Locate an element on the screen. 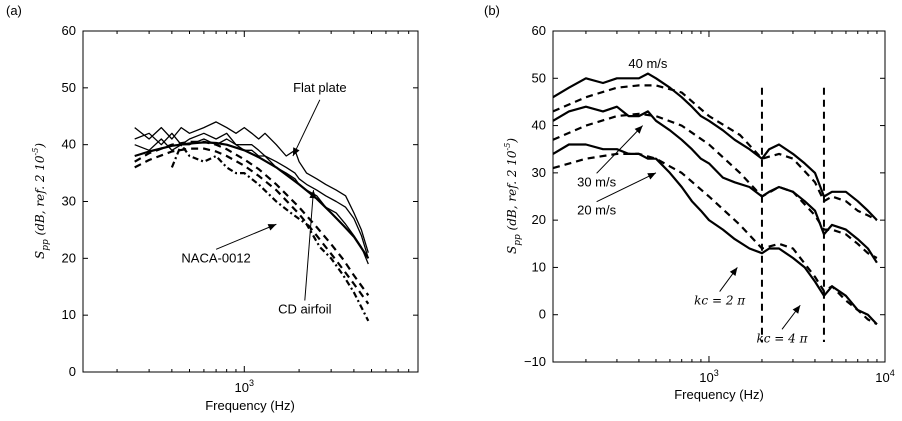 The image size is (902, 421). panel-b-annotation-5-arrowhead is located at coordinates (796, 309).